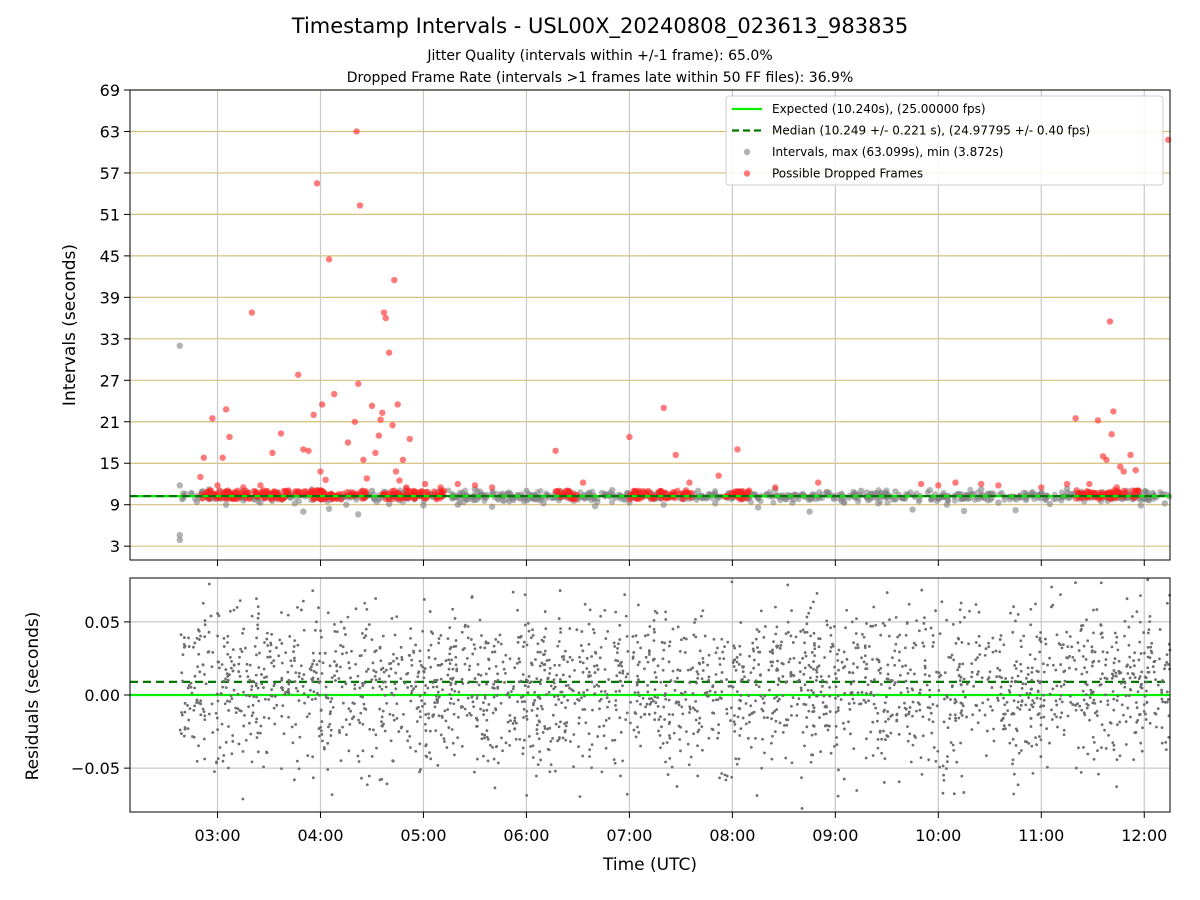 The width and height of the screenshot is (1200, 900). Describe the element at coordinates (650, 492) in the screenshot. I see `dropped-frame-point` at that location.